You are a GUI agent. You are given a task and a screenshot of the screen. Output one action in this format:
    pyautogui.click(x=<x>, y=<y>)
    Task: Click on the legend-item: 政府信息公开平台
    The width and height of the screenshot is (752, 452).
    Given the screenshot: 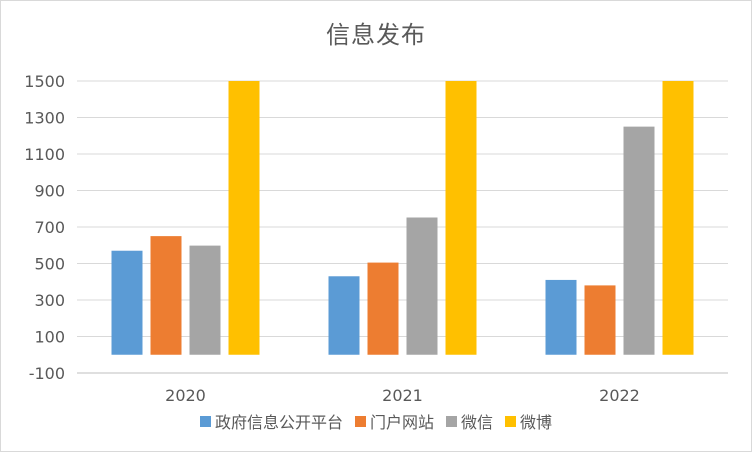 What is the action you would take?
    pyautogui.click(x=271, y=421)
    